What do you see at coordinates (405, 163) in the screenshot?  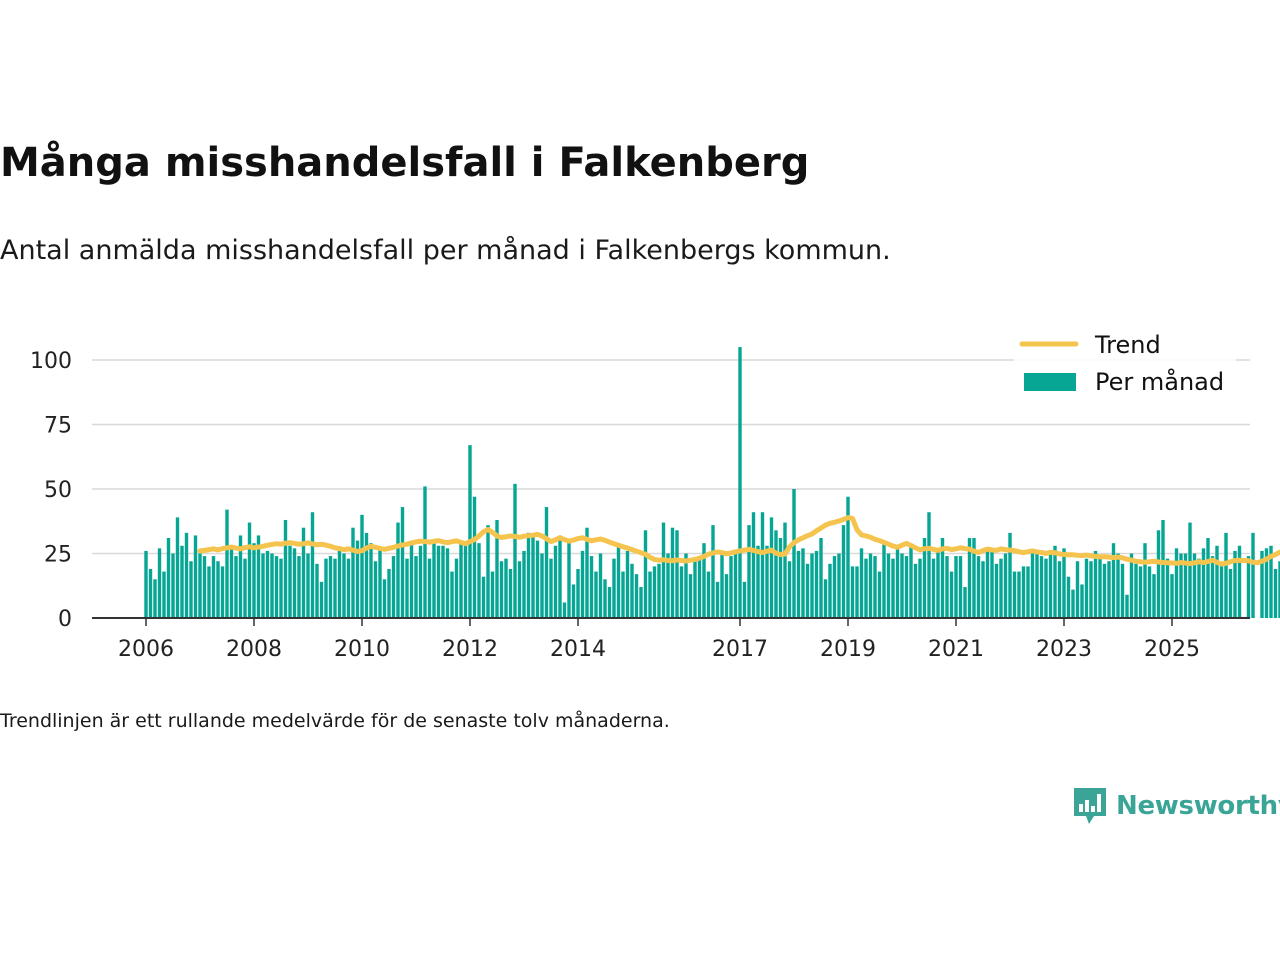 I see `chart-title: Många misshandelsfall i Falkenberg` at bounding box center [405, 163].